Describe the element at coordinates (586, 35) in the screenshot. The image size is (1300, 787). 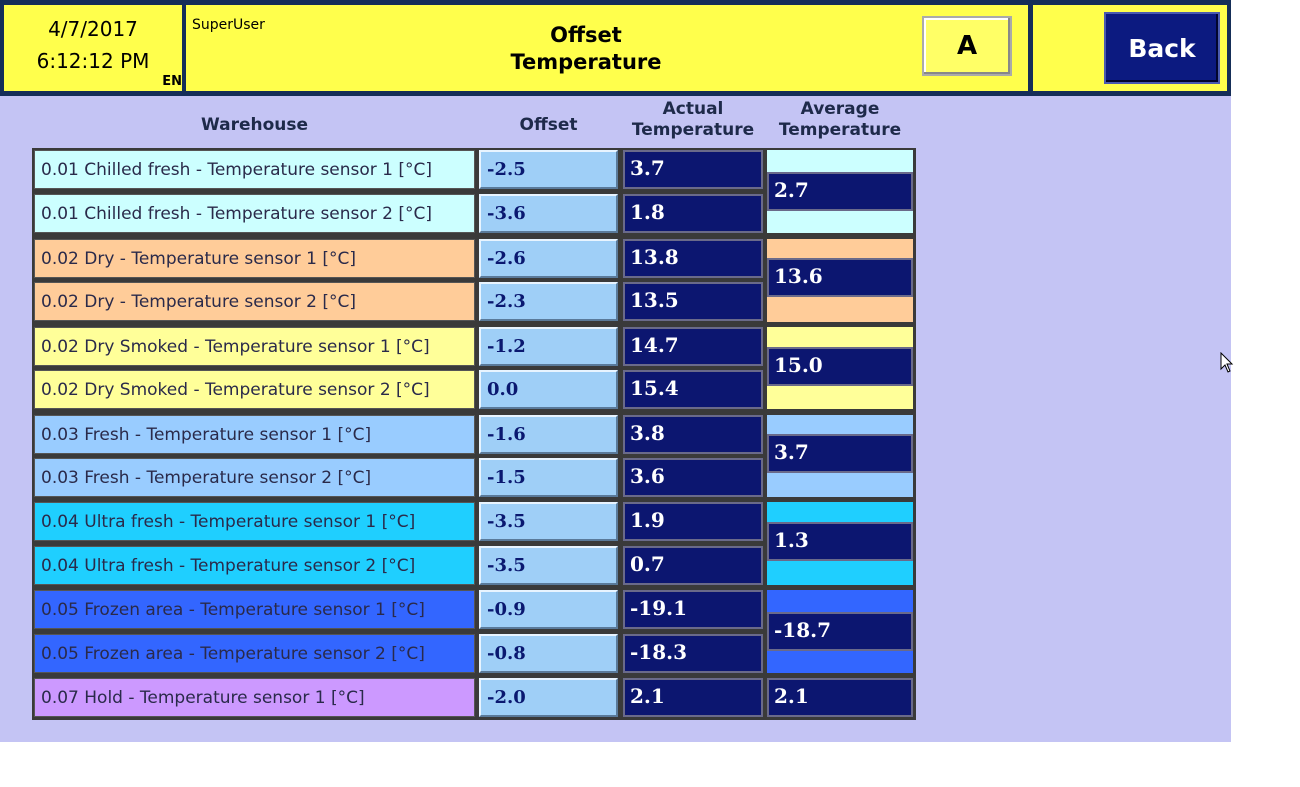
I see `page-title-line1: Offset` at that location.